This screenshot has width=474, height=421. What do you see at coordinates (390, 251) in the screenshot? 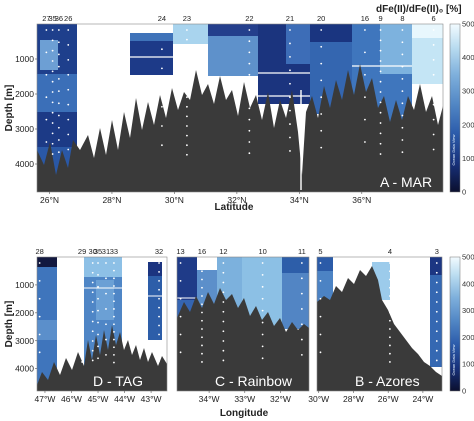
I see `station-label: 4` at bounding box center [390, 251].